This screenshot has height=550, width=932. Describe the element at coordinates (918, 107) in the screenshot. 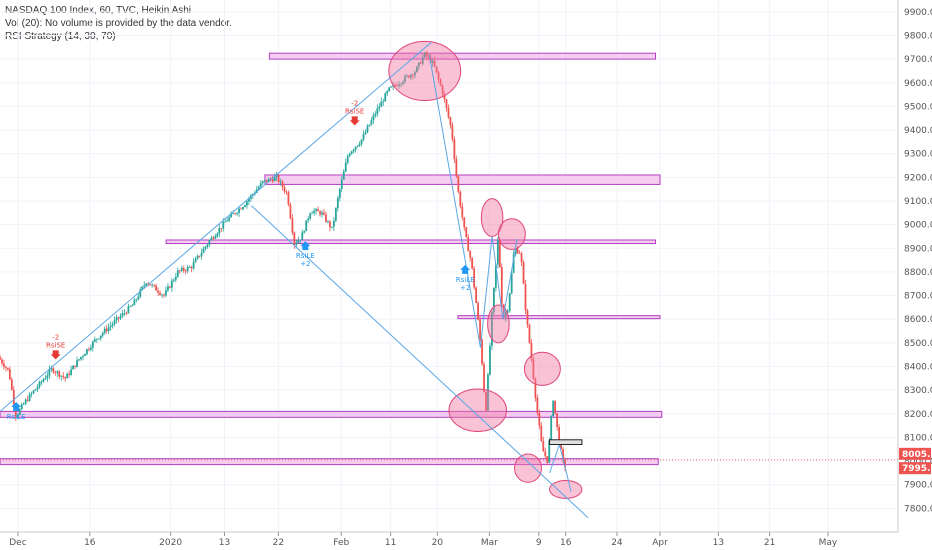

I see `price-tick-9500: 9500.0` at that location.